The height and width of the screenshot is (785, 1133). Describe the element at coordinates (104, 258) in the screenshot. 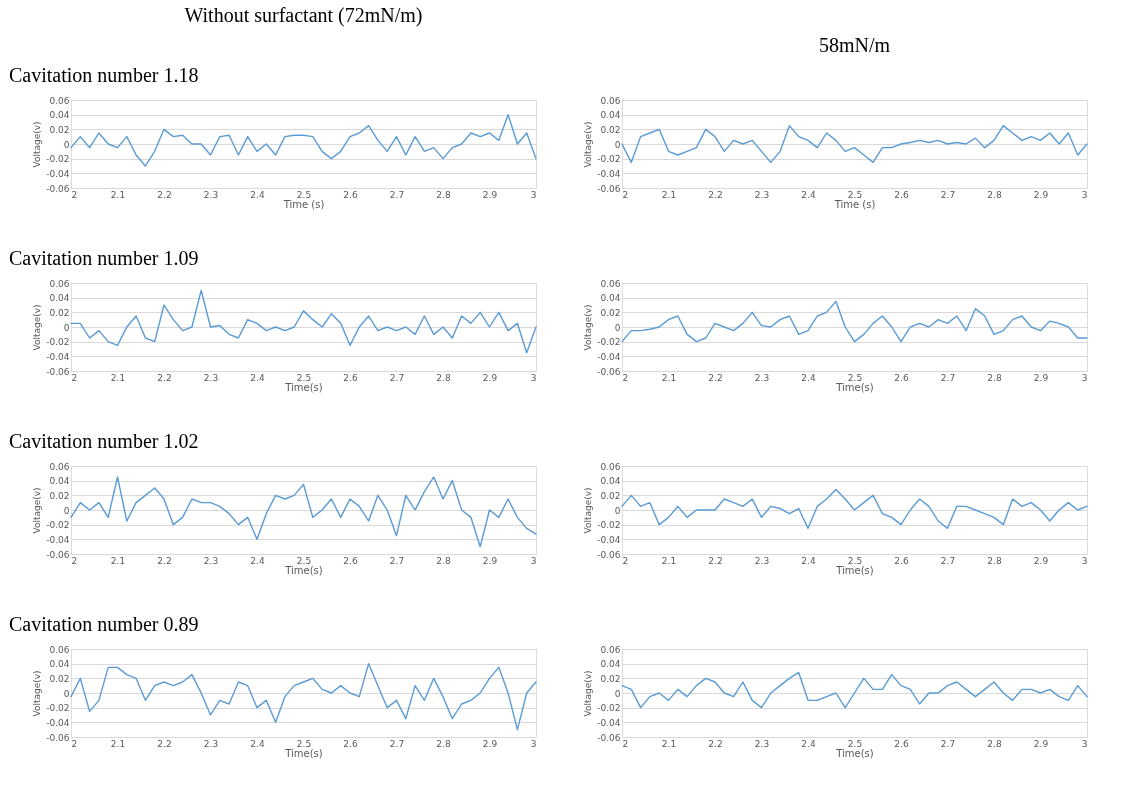

I see `chart-title: Cavitation number 1.09` at that location.